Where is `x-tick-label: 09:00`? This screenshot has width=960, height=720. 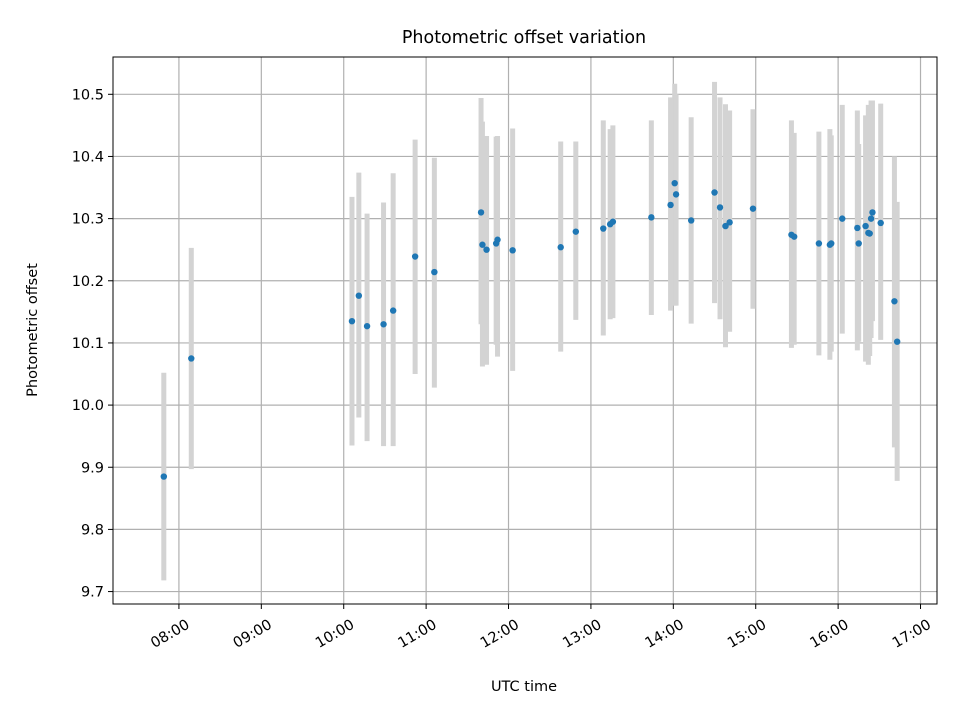 x-tick-label: 09:00 is located at coordinates (253, 634).